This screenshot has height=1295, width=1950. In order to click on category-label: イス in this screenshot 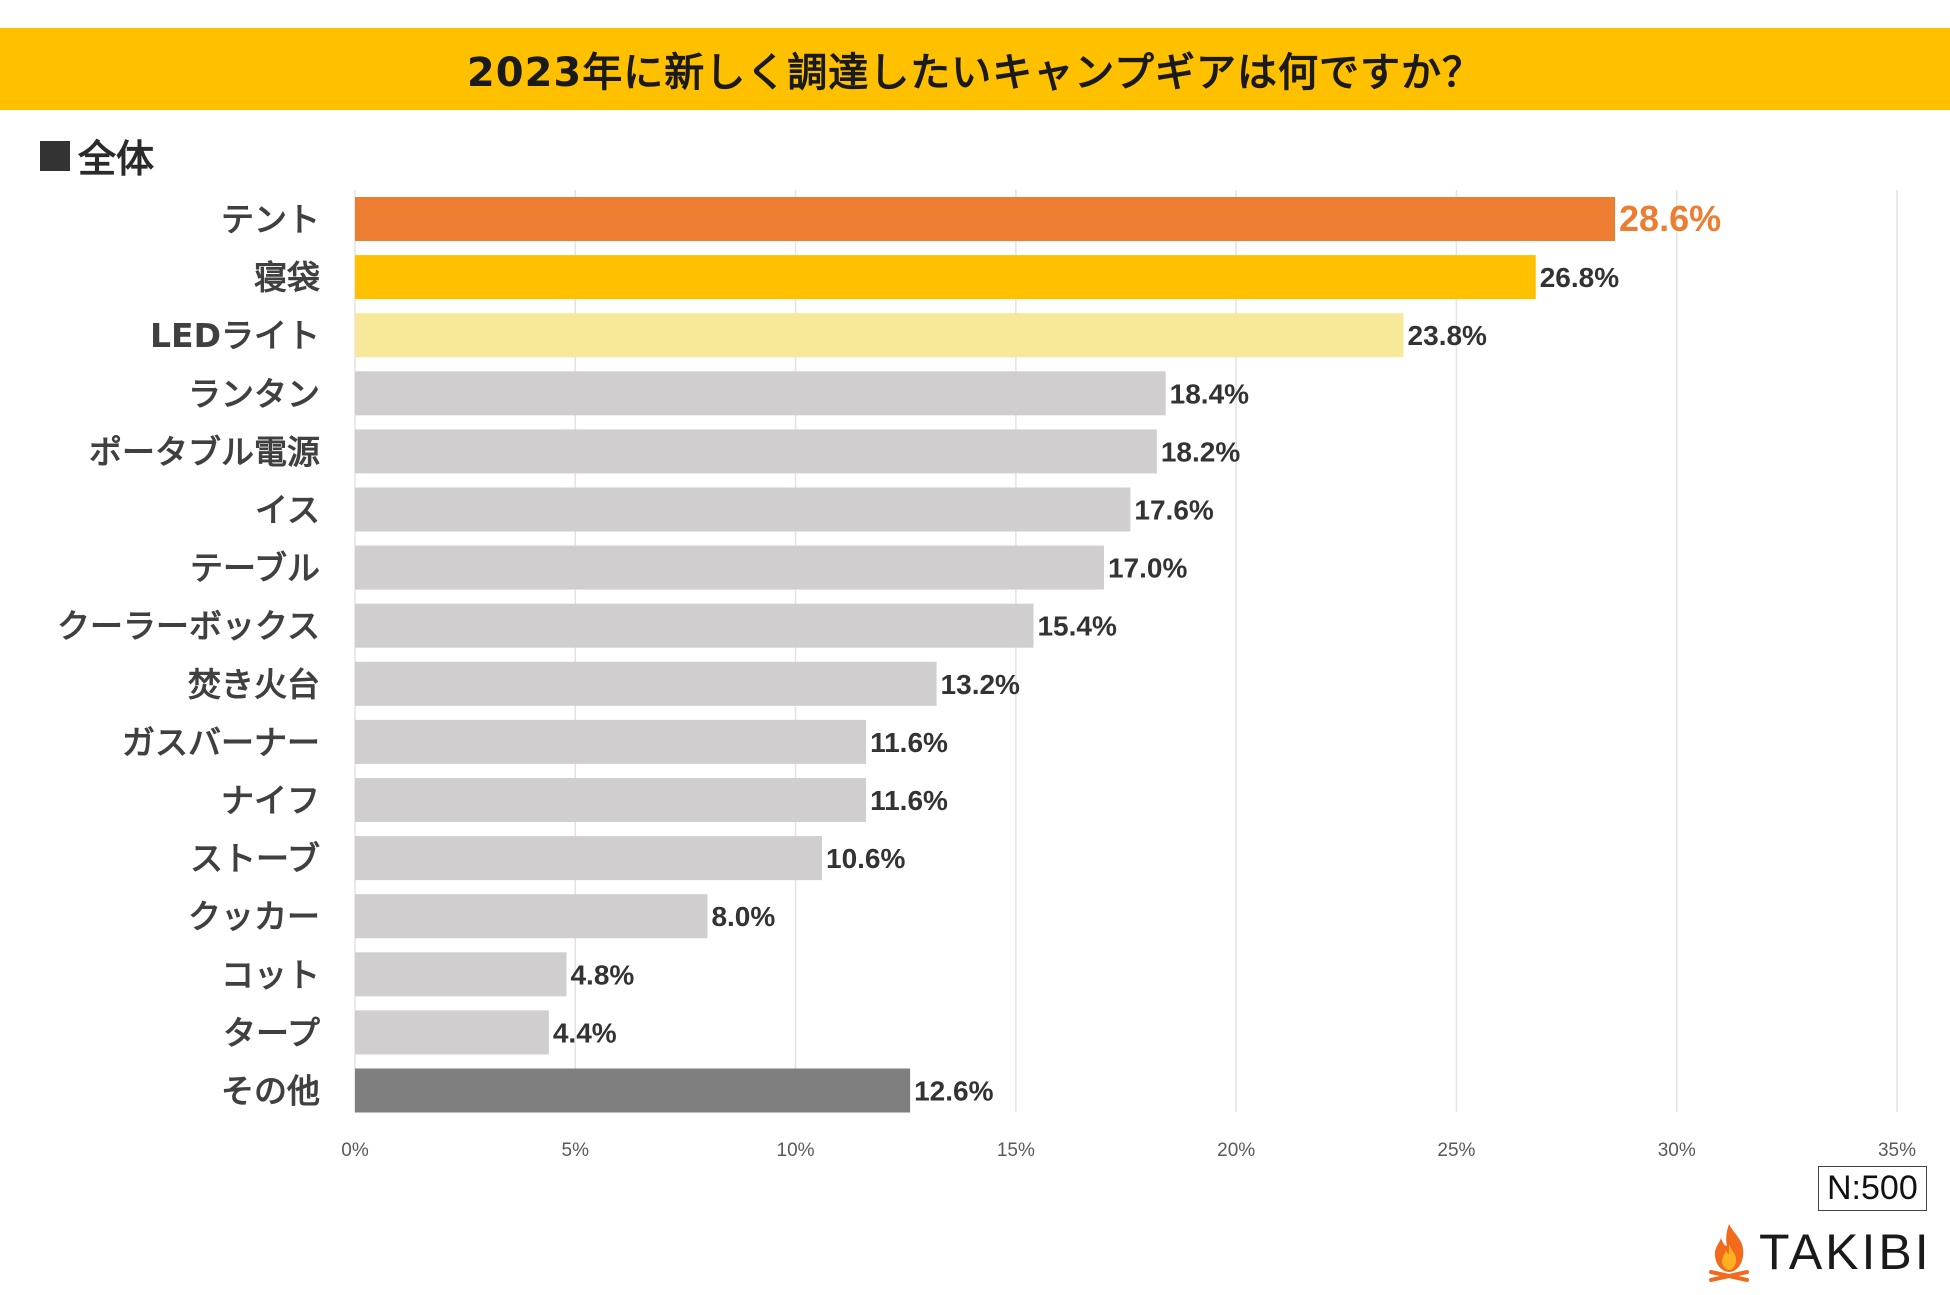, I will do `click(287, 510)`.